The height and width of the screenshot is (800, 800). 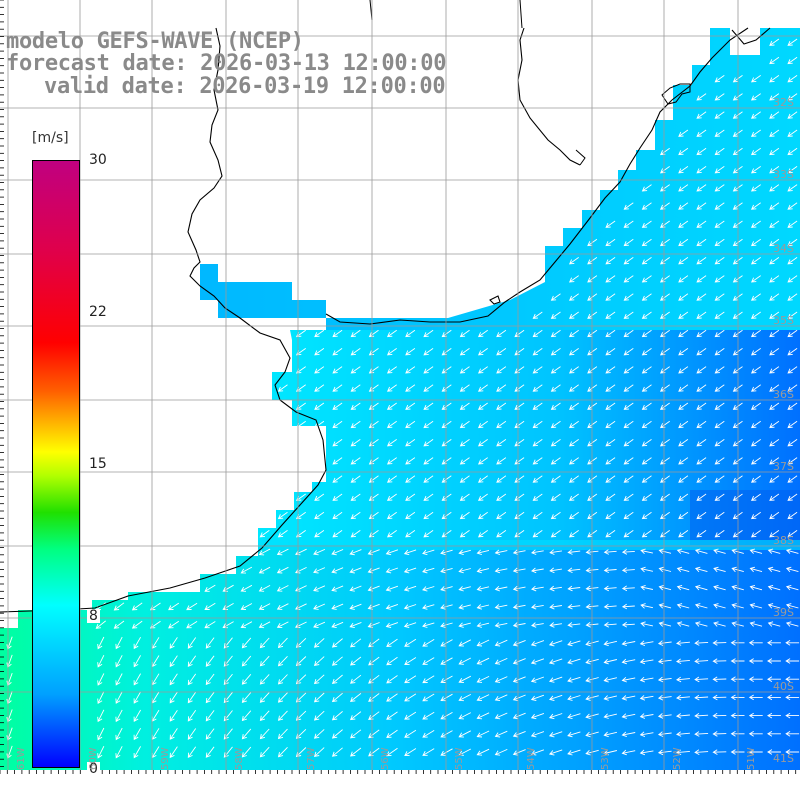 I want to click on latitude-label: 33S, so click(x=783, y=174).